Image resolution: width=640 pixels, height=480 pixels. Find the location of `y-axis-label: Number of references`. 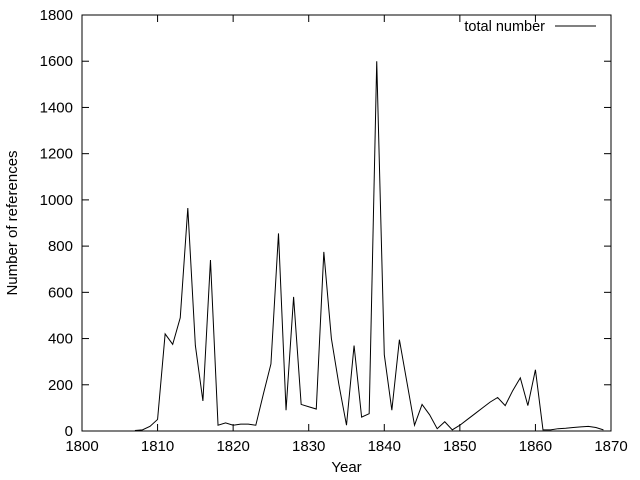

y-axis-label: Number of references is located at coordinates (12, 222).